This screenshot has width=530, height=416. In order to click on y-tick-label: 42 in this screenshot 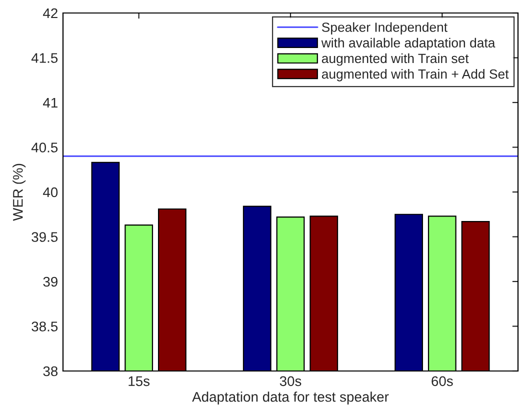, I will do `click(50, 13)`.